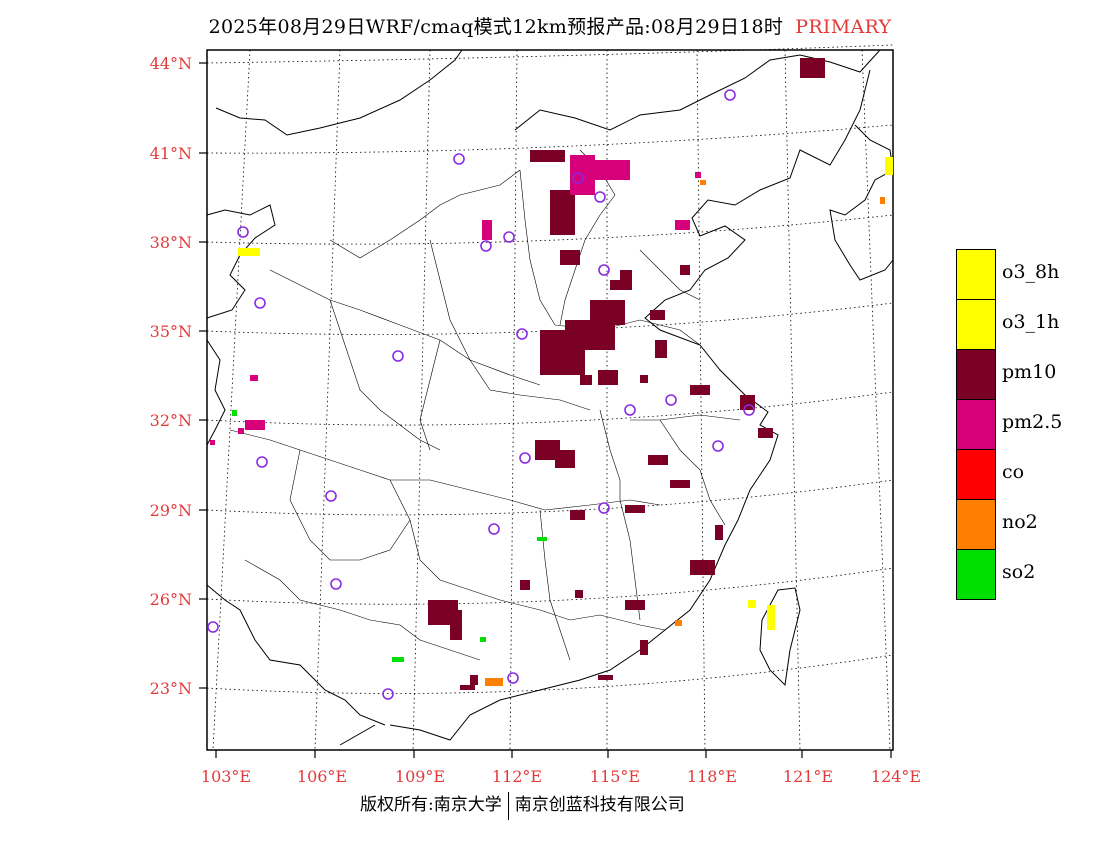 The image size is (1100, 850). I want to click on lat-label: 35°N, so click(171, 331).